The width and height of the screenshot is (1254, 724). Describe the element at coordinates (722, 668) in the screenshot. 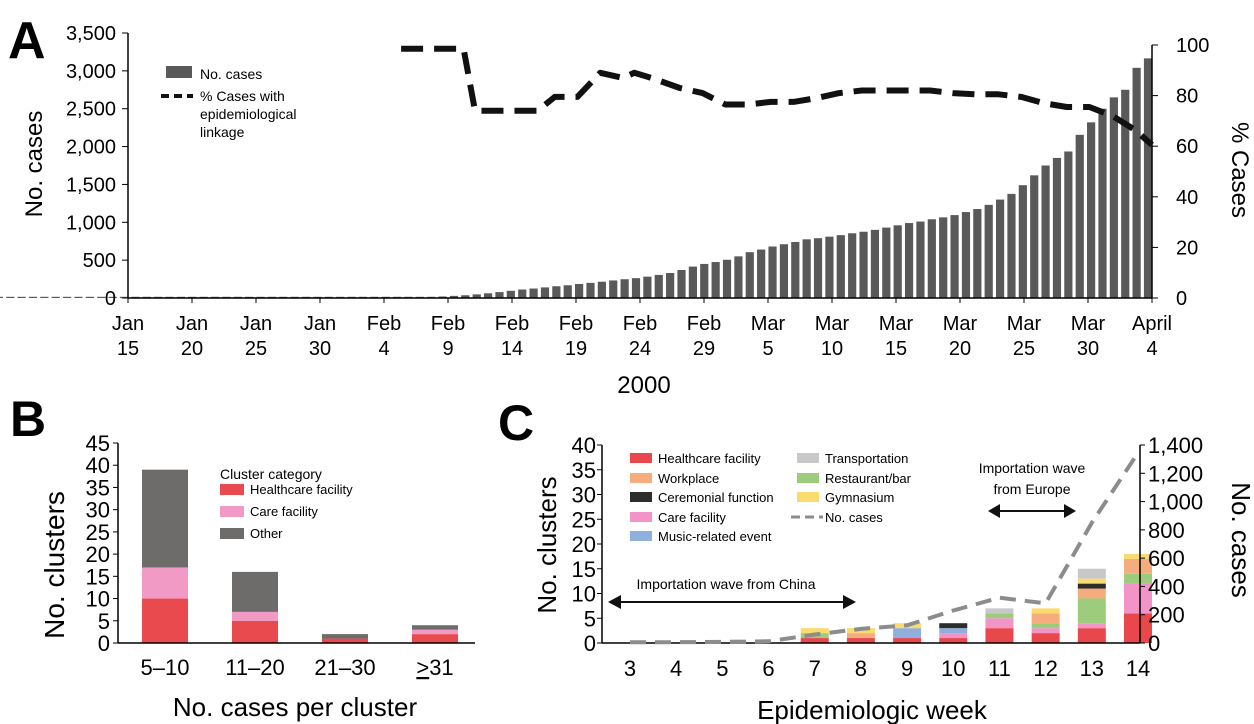

I see `panel-c-x-tick-label: 5` at that location.